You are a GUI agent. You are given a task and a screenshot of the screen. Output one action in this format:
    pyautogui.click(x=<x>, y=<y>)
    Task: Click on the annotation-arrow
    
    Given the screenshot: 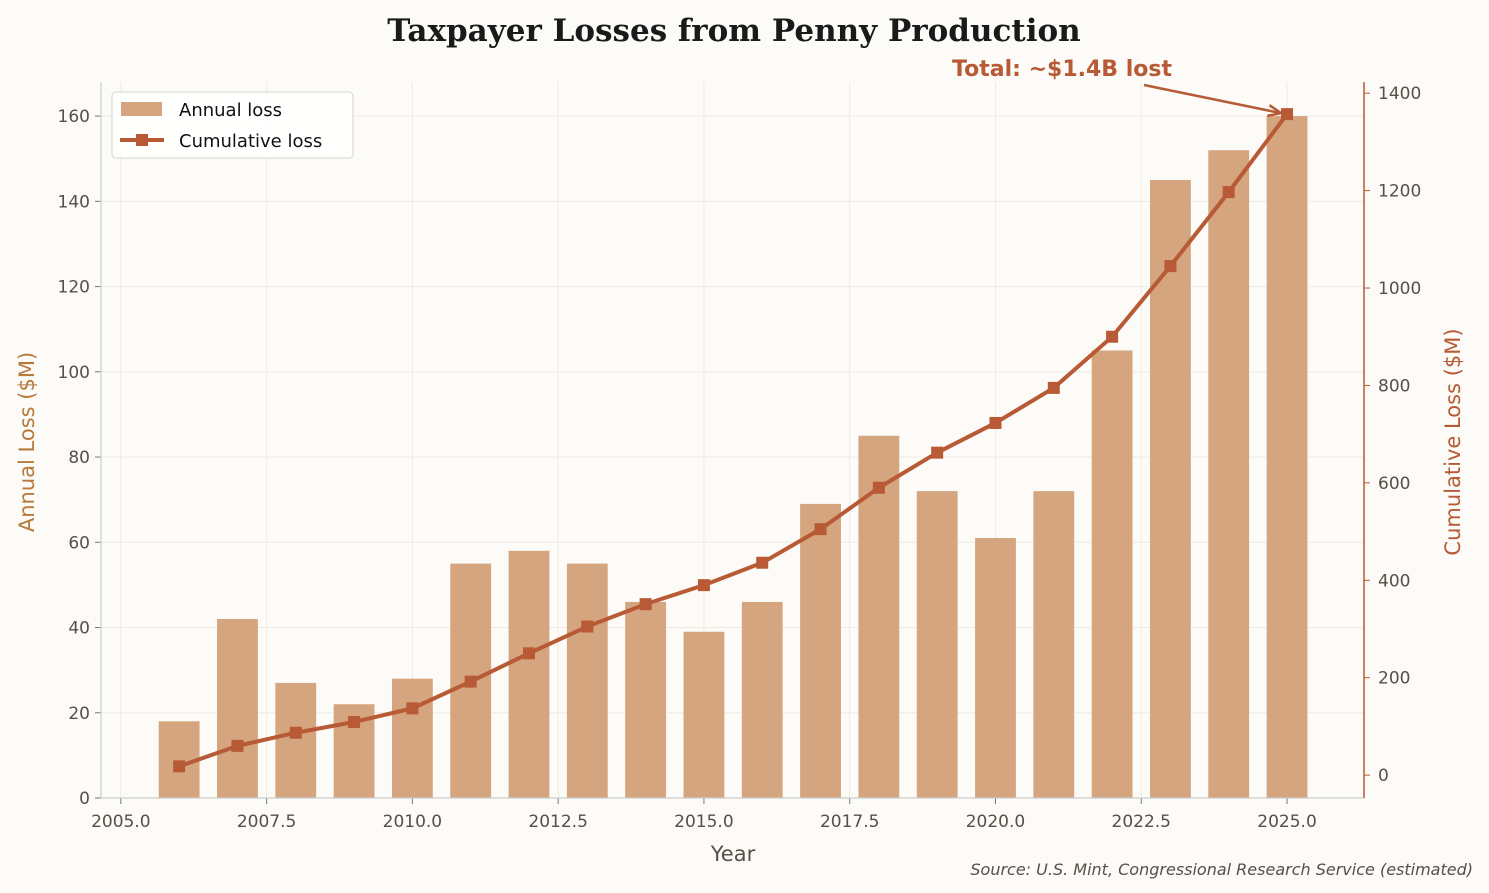 What is the action you would take?
    pyautogui.click(x=1212, y=99)
    